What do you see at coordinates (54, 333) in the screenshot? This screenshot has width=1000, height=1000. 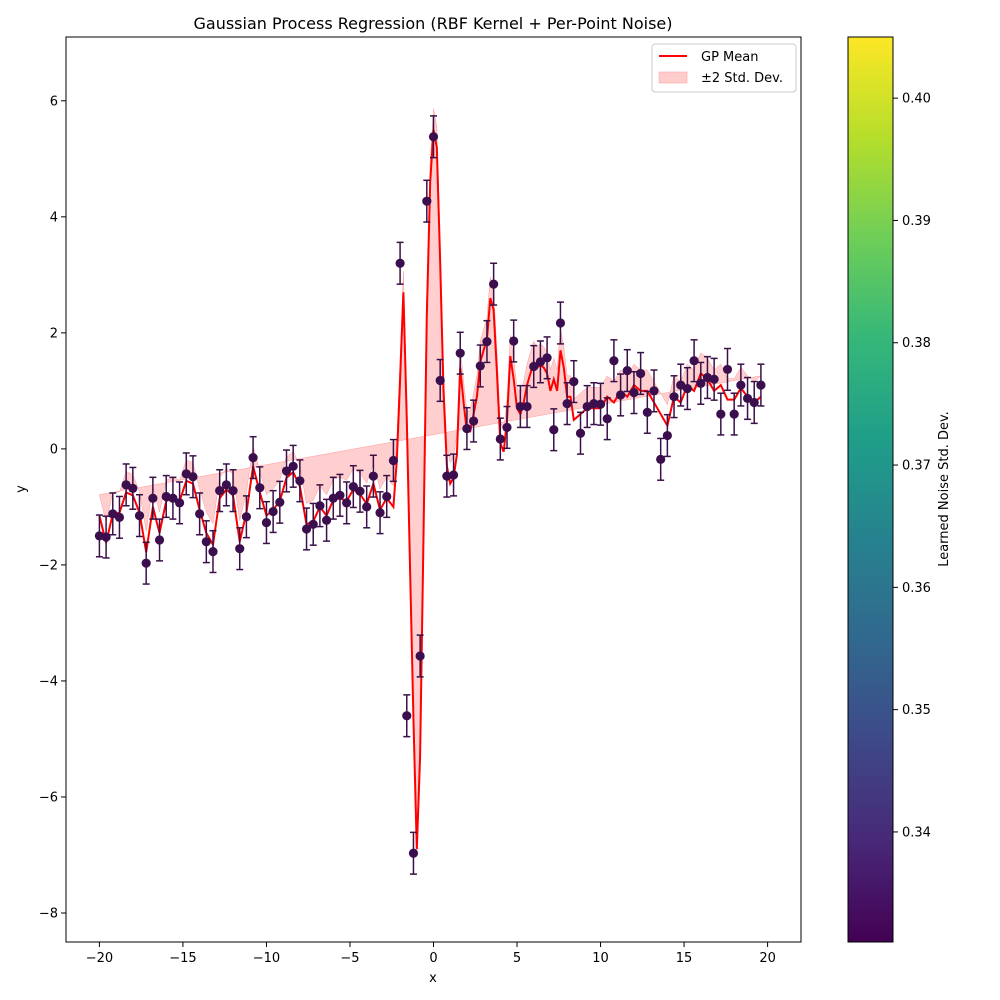 I see `y-tick-label: 2` at bounding box center [54, 333].